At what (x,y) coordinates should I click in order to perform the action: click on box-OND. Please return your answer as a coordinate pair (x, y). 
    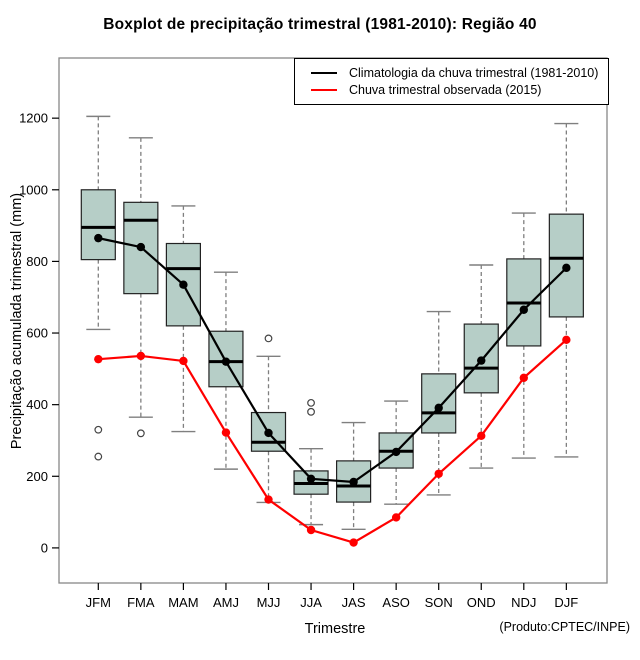
    Looking at the image, I should click on (481, 366).